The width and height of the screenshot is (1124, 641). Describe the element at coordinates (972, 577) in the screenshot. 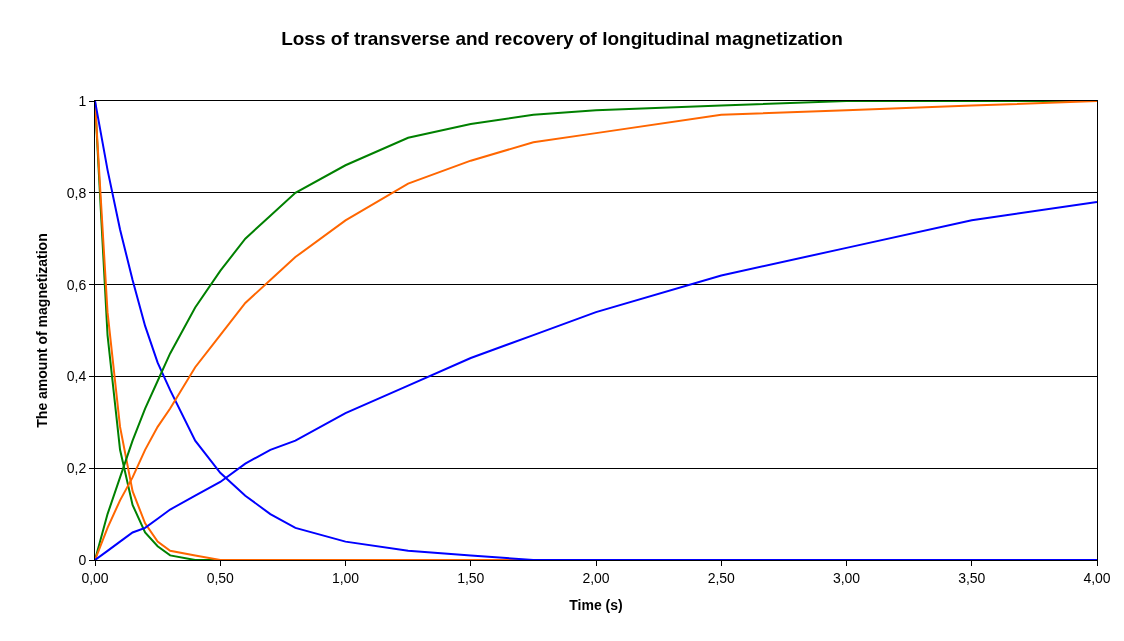

I see `x-tick-label: 3,50` at that location.